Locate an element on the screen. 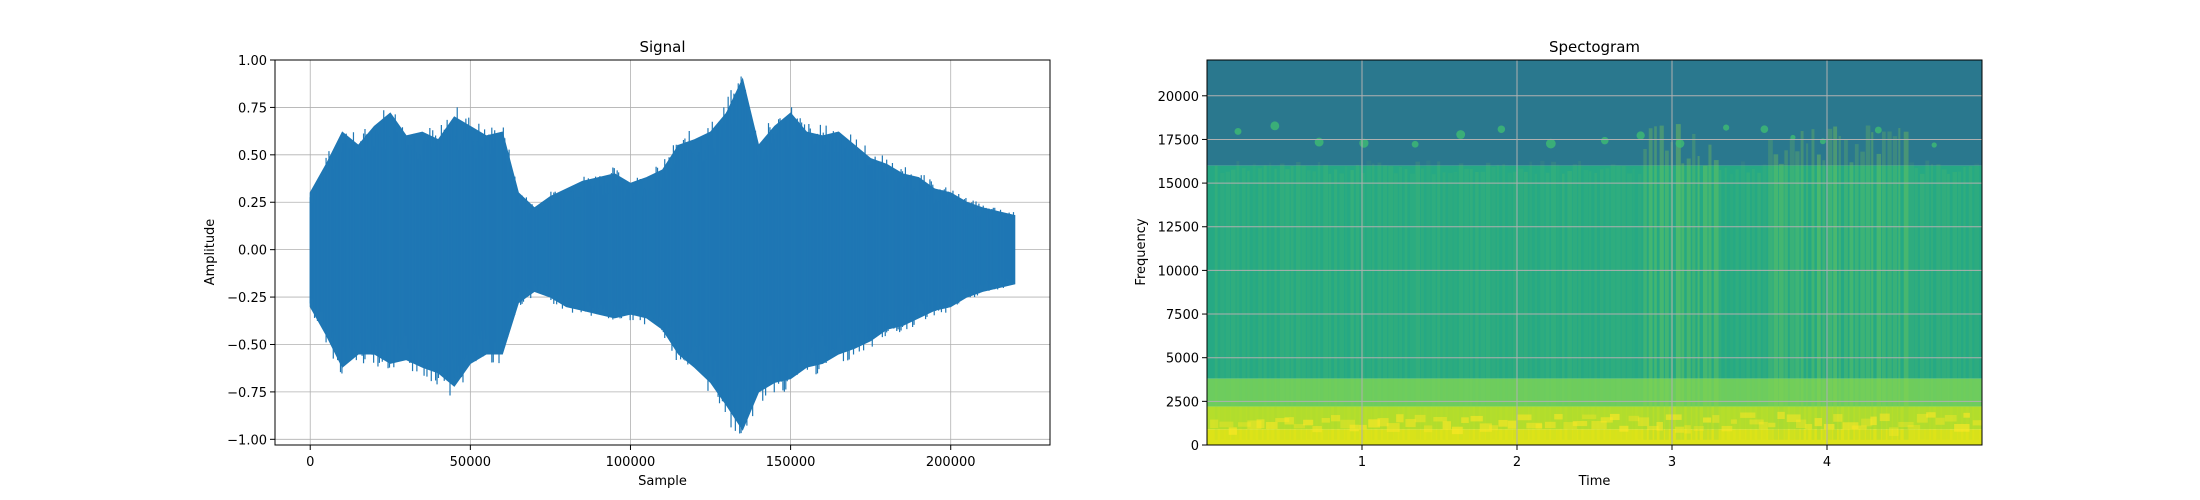 The width and height of the screenshot is (2200, 500). spectrogram-xtick-label: 4 is located at coordinates (1827, 462).